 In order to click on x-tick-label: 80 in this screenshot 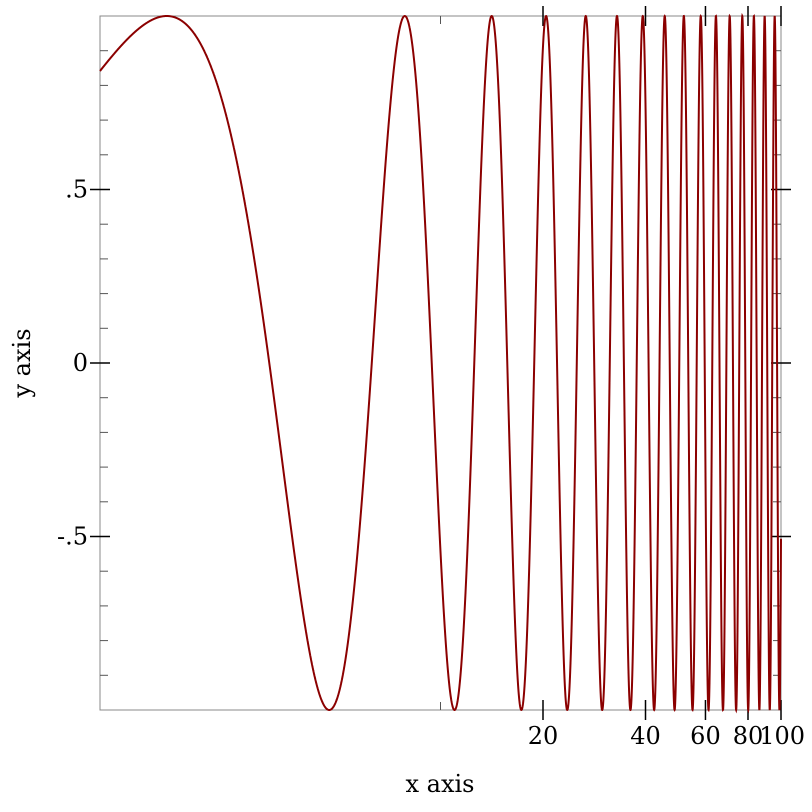, I will do `click(748, 736)`.